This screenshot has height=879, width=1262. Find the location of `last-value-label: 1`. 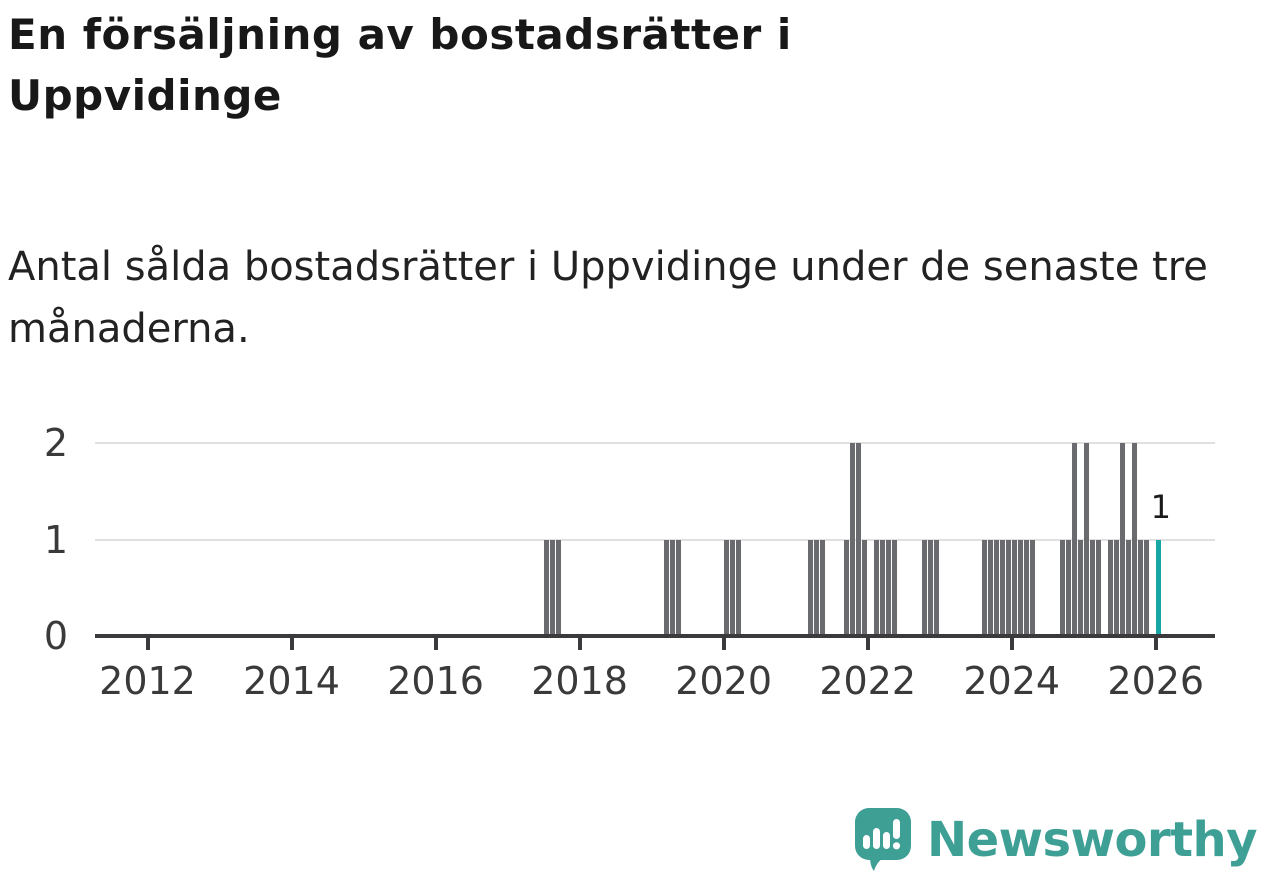

last-value-label: 1 is located at coordinates (1160, 507).